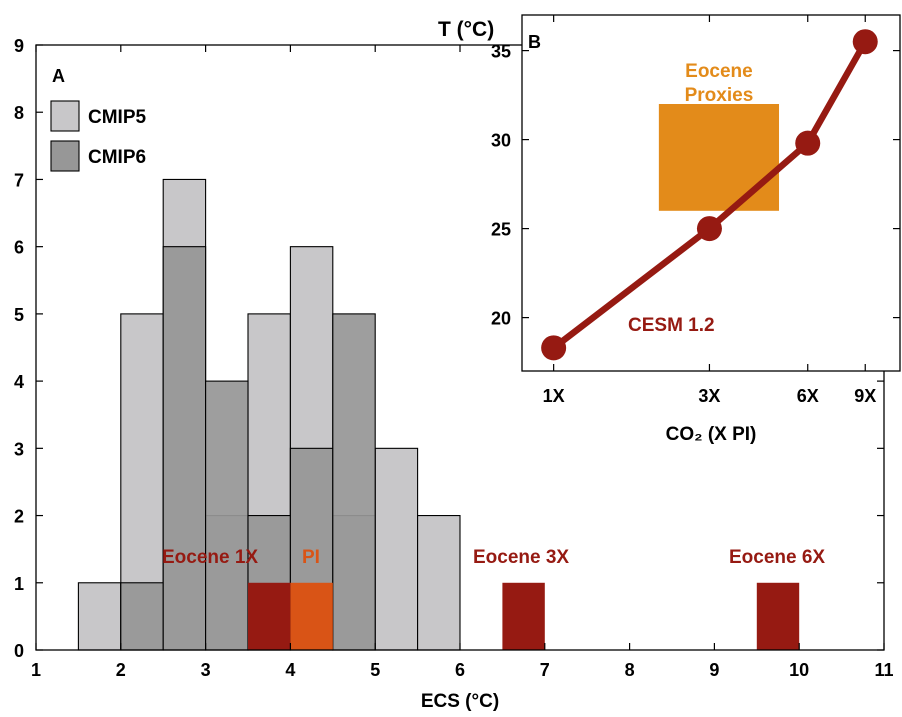  Describe the element at coordinates (19, 180) in the screenshot. I see `y-tick-label: 7` at that location.